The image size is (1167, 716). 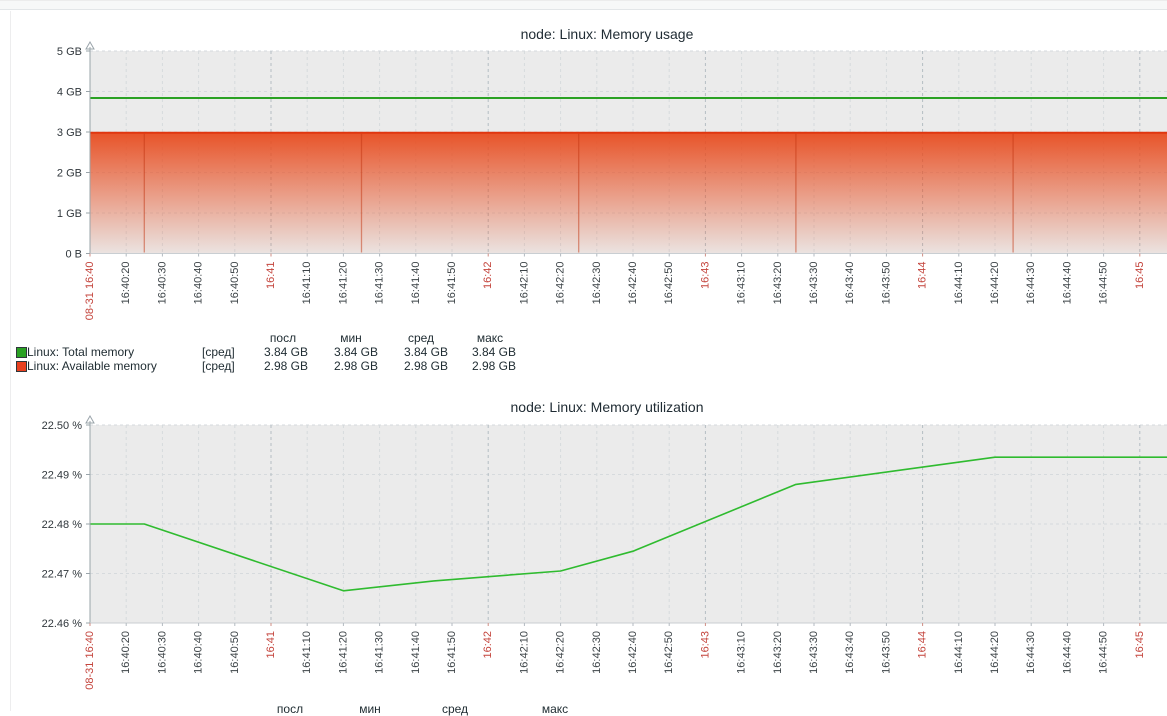 I want to click on memory-utilization-legend: посл мин сред макс, so click(x=305, y=709).